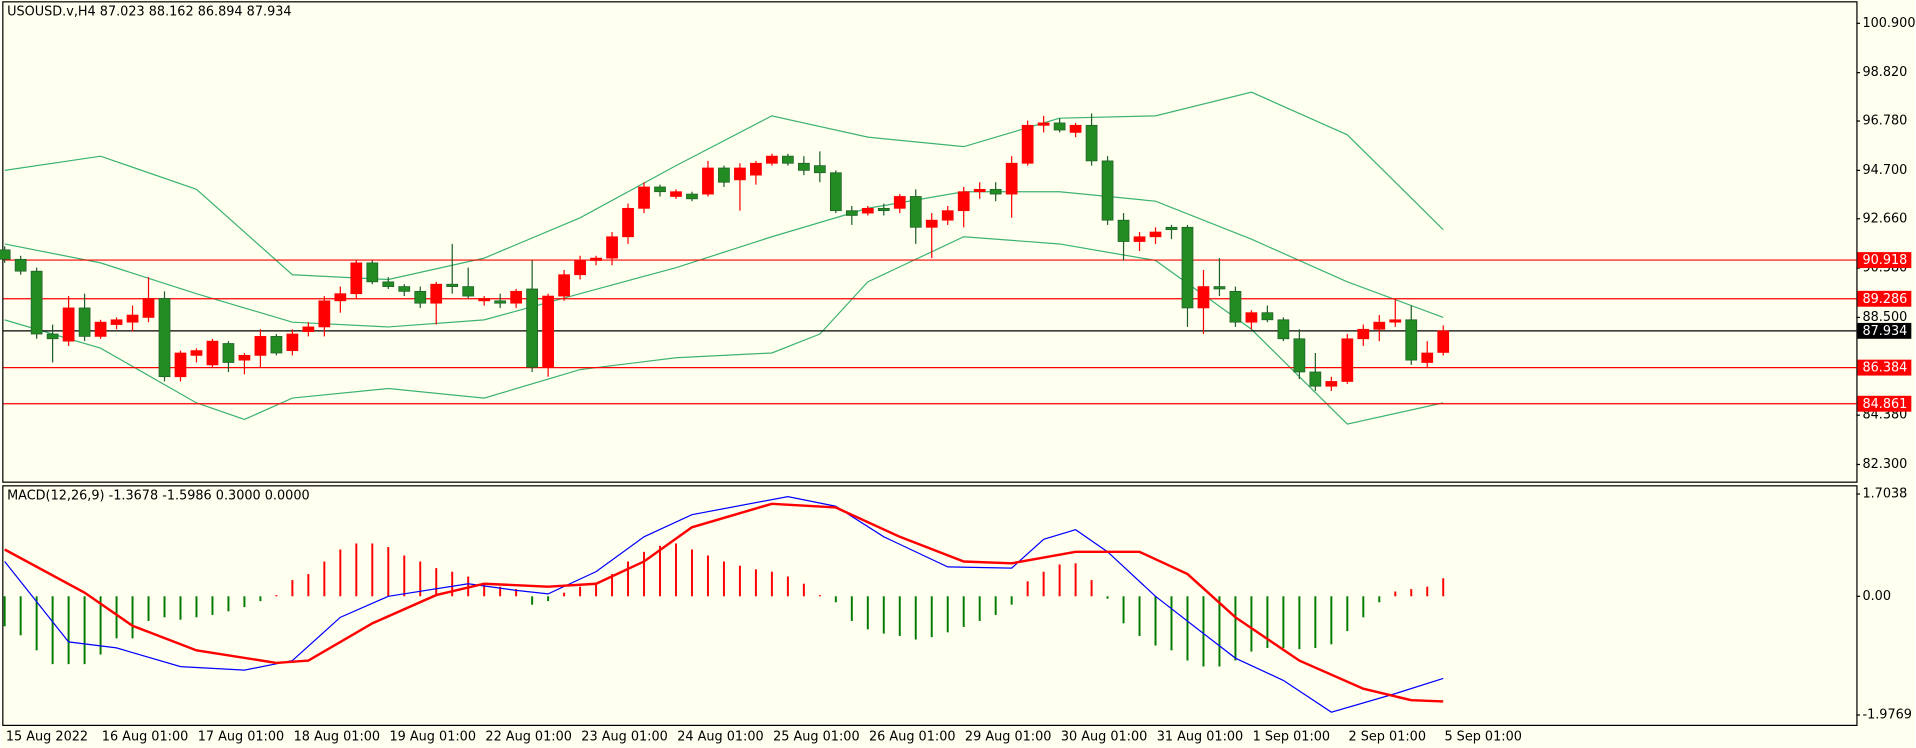 Image resolution: width=1916 pixels, height=748 pixels. What do you see at coordinates (433, 737) in the screenshot?
I see `x-tick-label: 19 Aug 01:00` at bounding box center [433, 737].